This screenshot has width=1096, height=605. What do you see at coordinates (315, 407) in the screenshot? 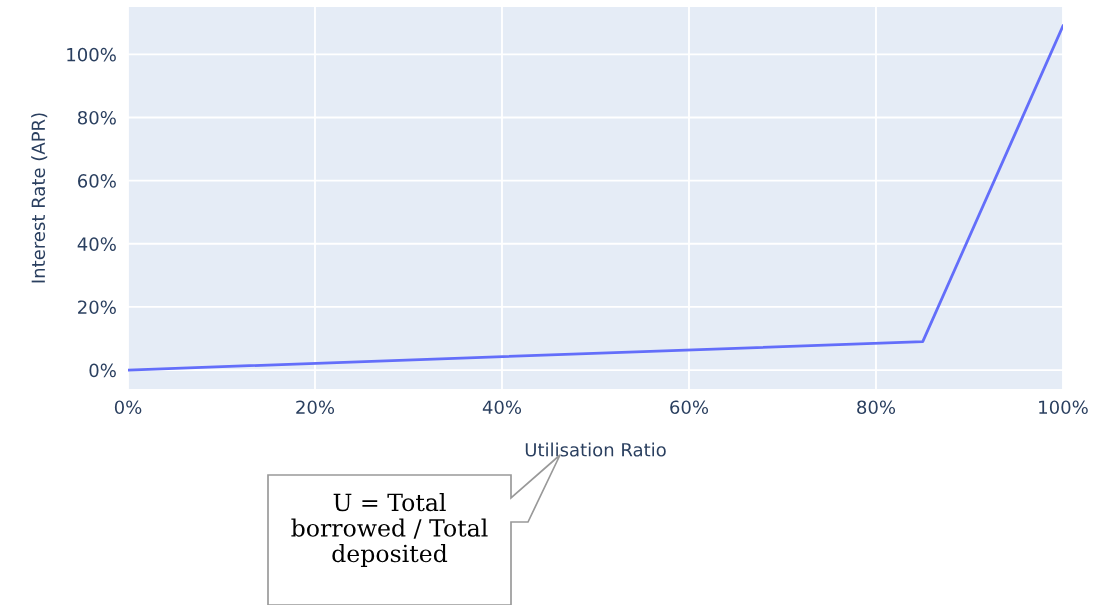
I see `x-tick-label: 20%` at bounding box center [315, 407].